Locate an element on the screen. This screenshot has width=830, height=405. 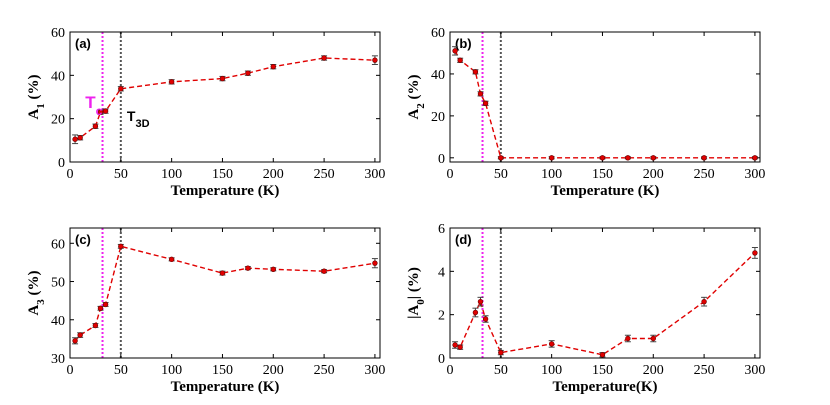
y-tick-label: 2 is located at coordinates (441, 316).